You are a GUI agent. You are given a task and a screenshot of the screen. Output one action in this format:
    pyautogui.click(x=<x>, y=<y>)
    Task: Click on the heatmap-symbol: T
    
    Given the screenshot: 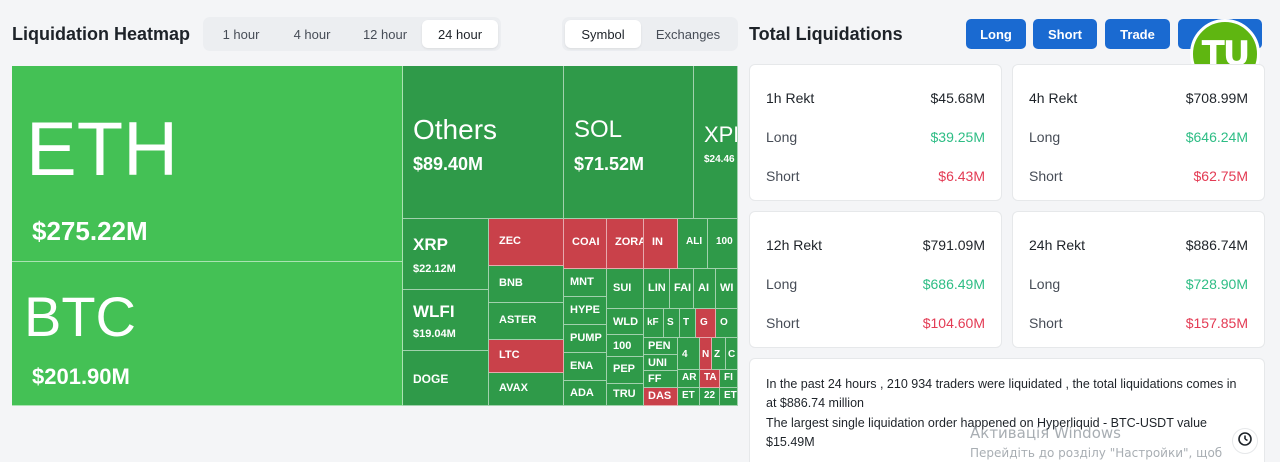 What is the action you would take?
    pyautogui.click(x=686, y=322)
    